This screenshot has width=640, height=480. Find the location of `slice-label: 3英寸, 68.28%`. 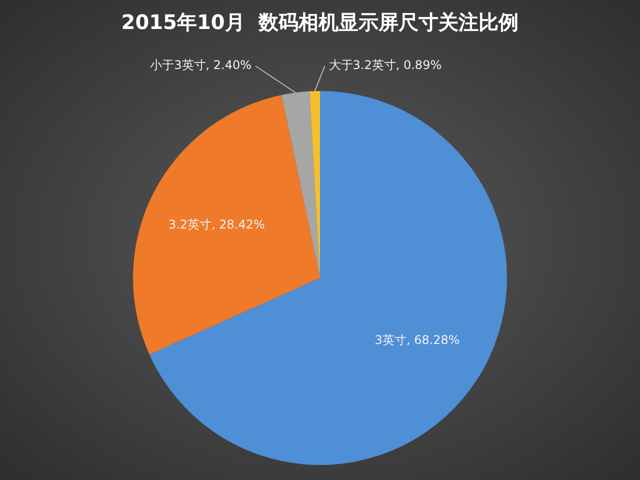

slice-label: 3英寸, 68.28% is located at coordinates (417, 340).